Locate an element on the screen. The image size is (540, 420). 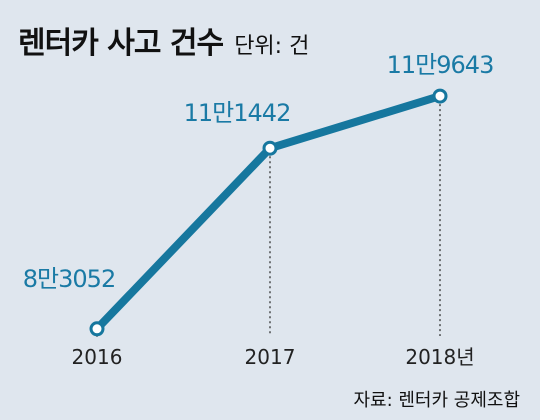
x-tick-label-2017: 2017 is located at coordinates (270, 357).